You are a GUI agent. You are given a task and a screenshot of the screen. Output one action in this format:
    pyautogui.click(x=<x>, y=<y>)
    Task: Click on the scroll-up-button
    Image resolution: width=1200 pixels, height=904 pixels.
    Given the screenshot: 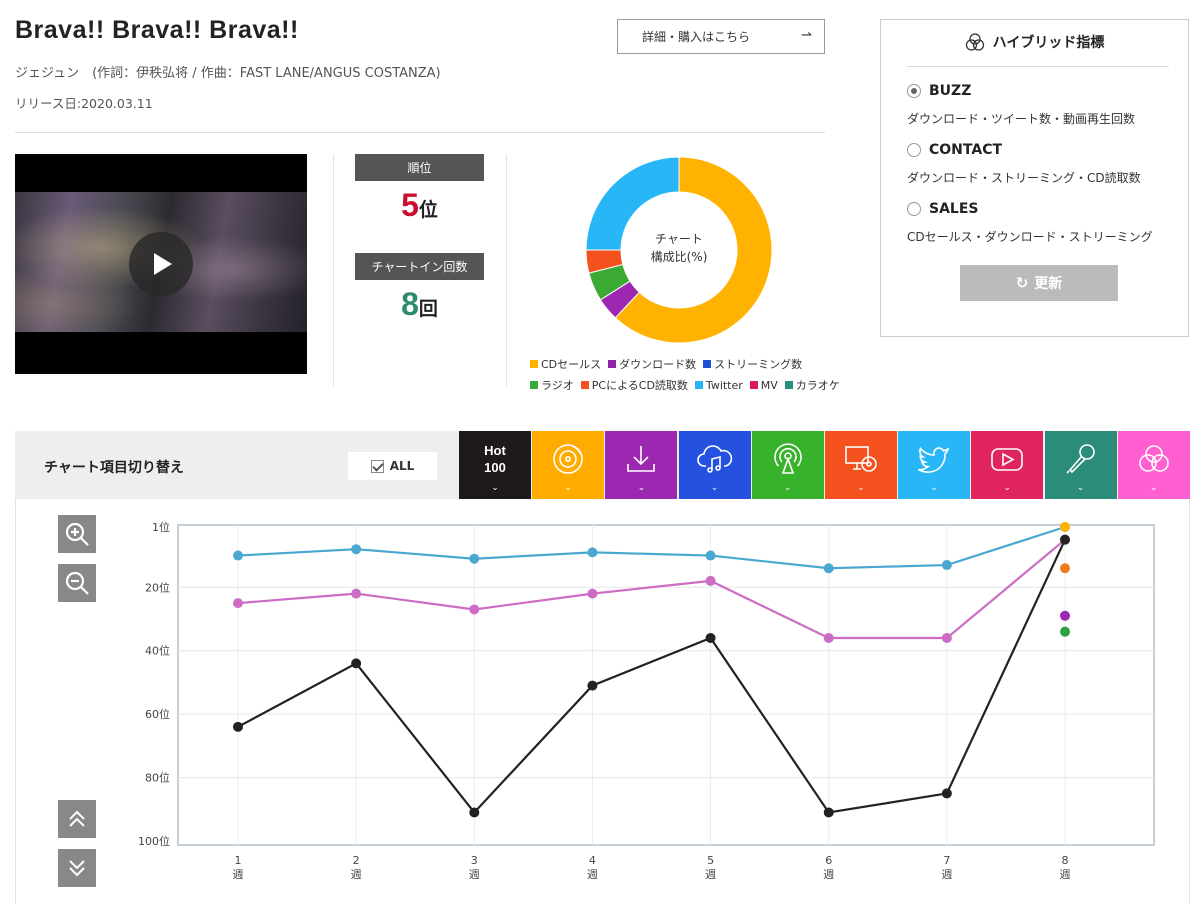 What is the action you would take?
    pyautogui.click(x=77, y=819)
    